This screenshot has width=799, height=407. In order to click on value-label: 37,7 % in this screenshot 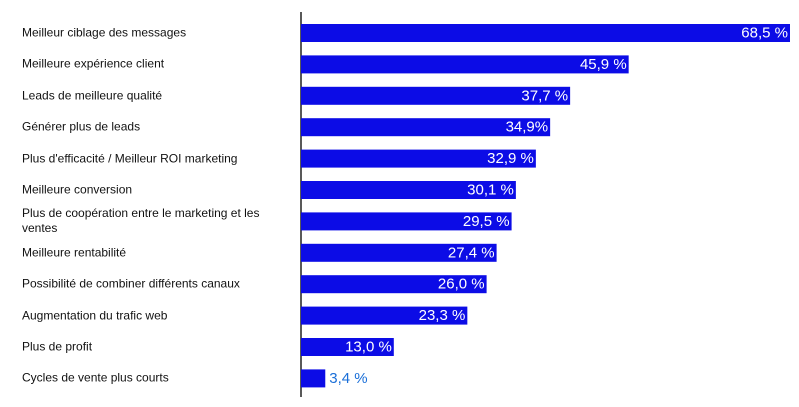, I will do `click(544, 95)`.